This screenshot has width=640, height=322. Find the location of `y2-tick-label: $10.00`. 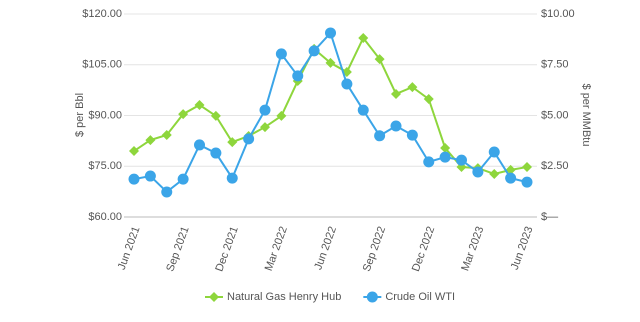

y2-tick-label: $10.00 is located at coordinates (558, 14).